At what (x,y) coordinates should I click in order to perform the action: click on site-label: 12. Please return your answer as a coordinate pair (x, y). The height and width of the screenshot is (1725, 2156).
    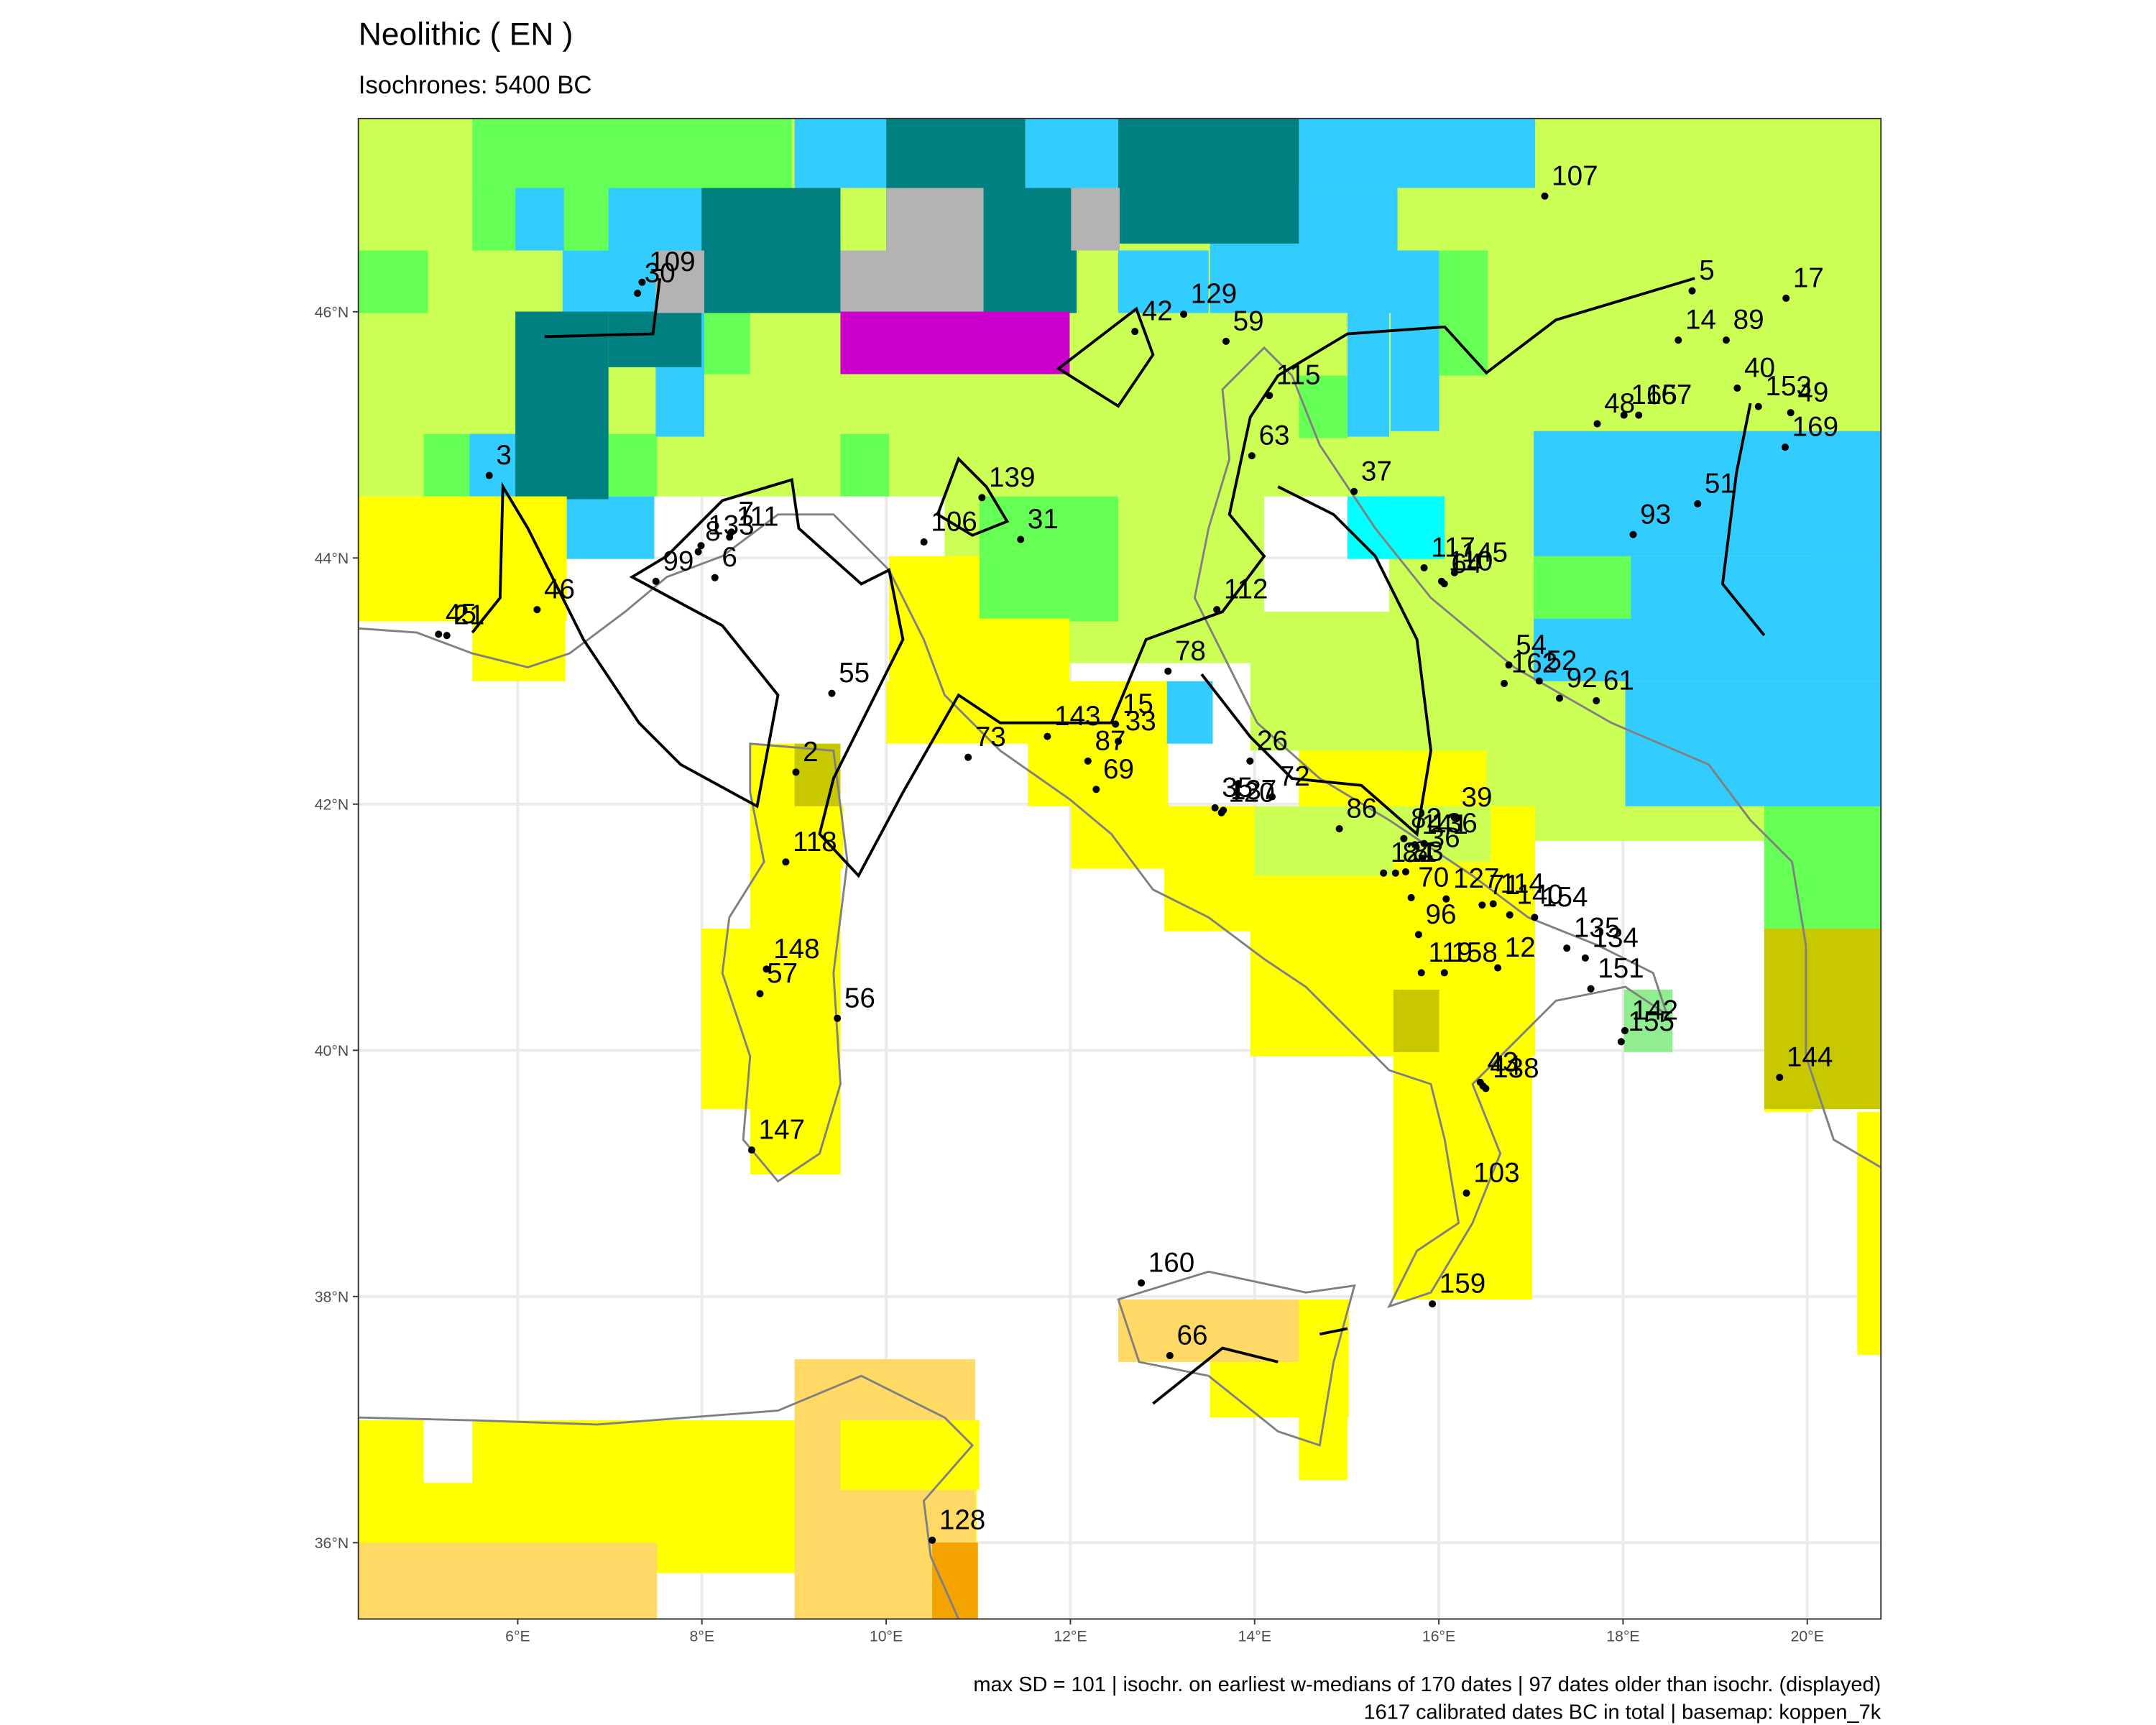
    Looking at the image, I should click on (1520, 947).